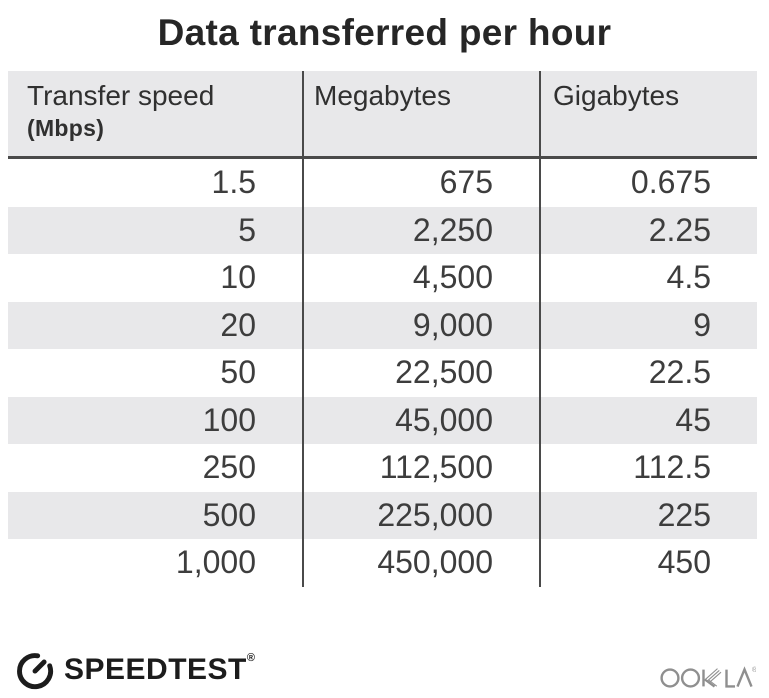 The width and height of the screenshot is (769, 698). What do you see at coordinates (648, 468) in the screenshot?
I see `cell: 112.5` at bounding box center [648, 468].